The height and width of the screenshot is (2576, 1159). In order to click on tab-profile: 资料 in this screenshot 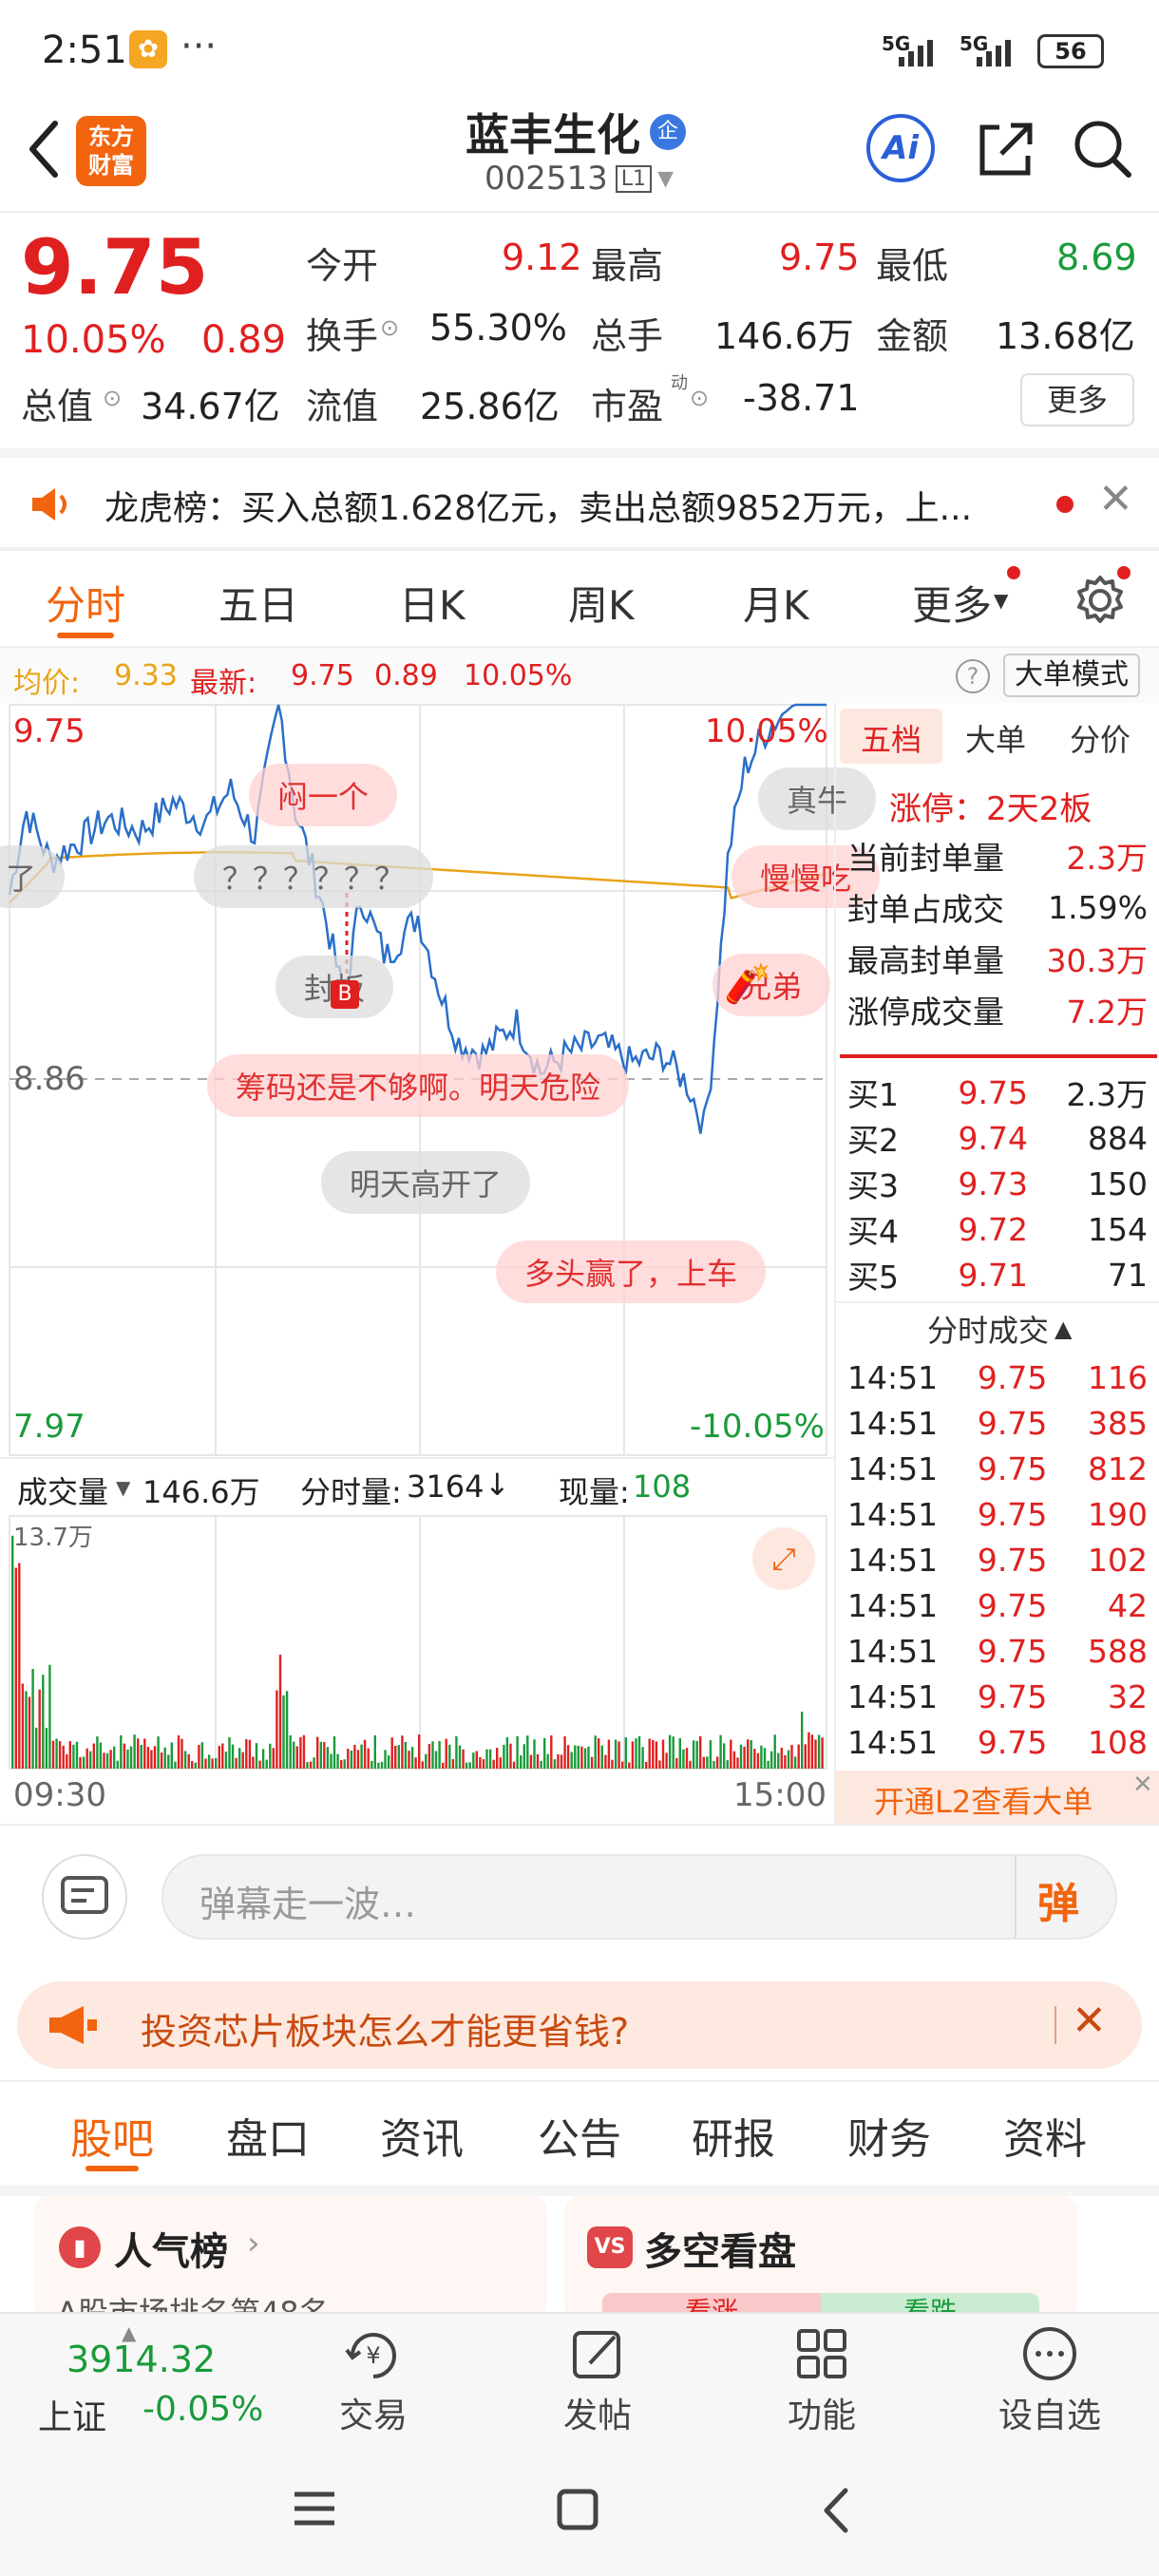, I will do `click(1045, 2139)`.